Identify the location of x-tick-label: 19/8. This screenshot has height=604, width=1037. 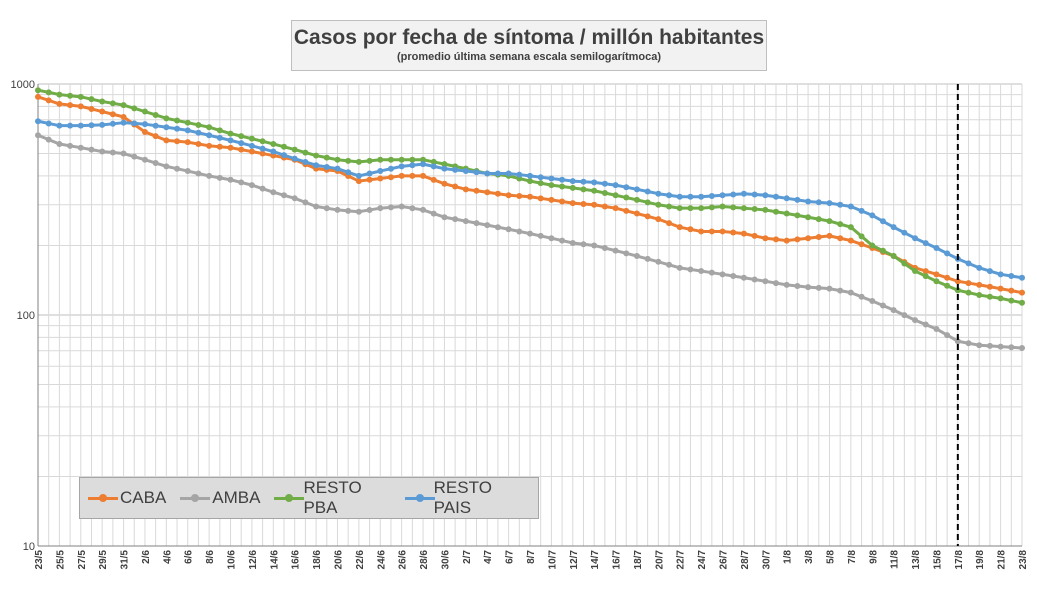
(980, 560).